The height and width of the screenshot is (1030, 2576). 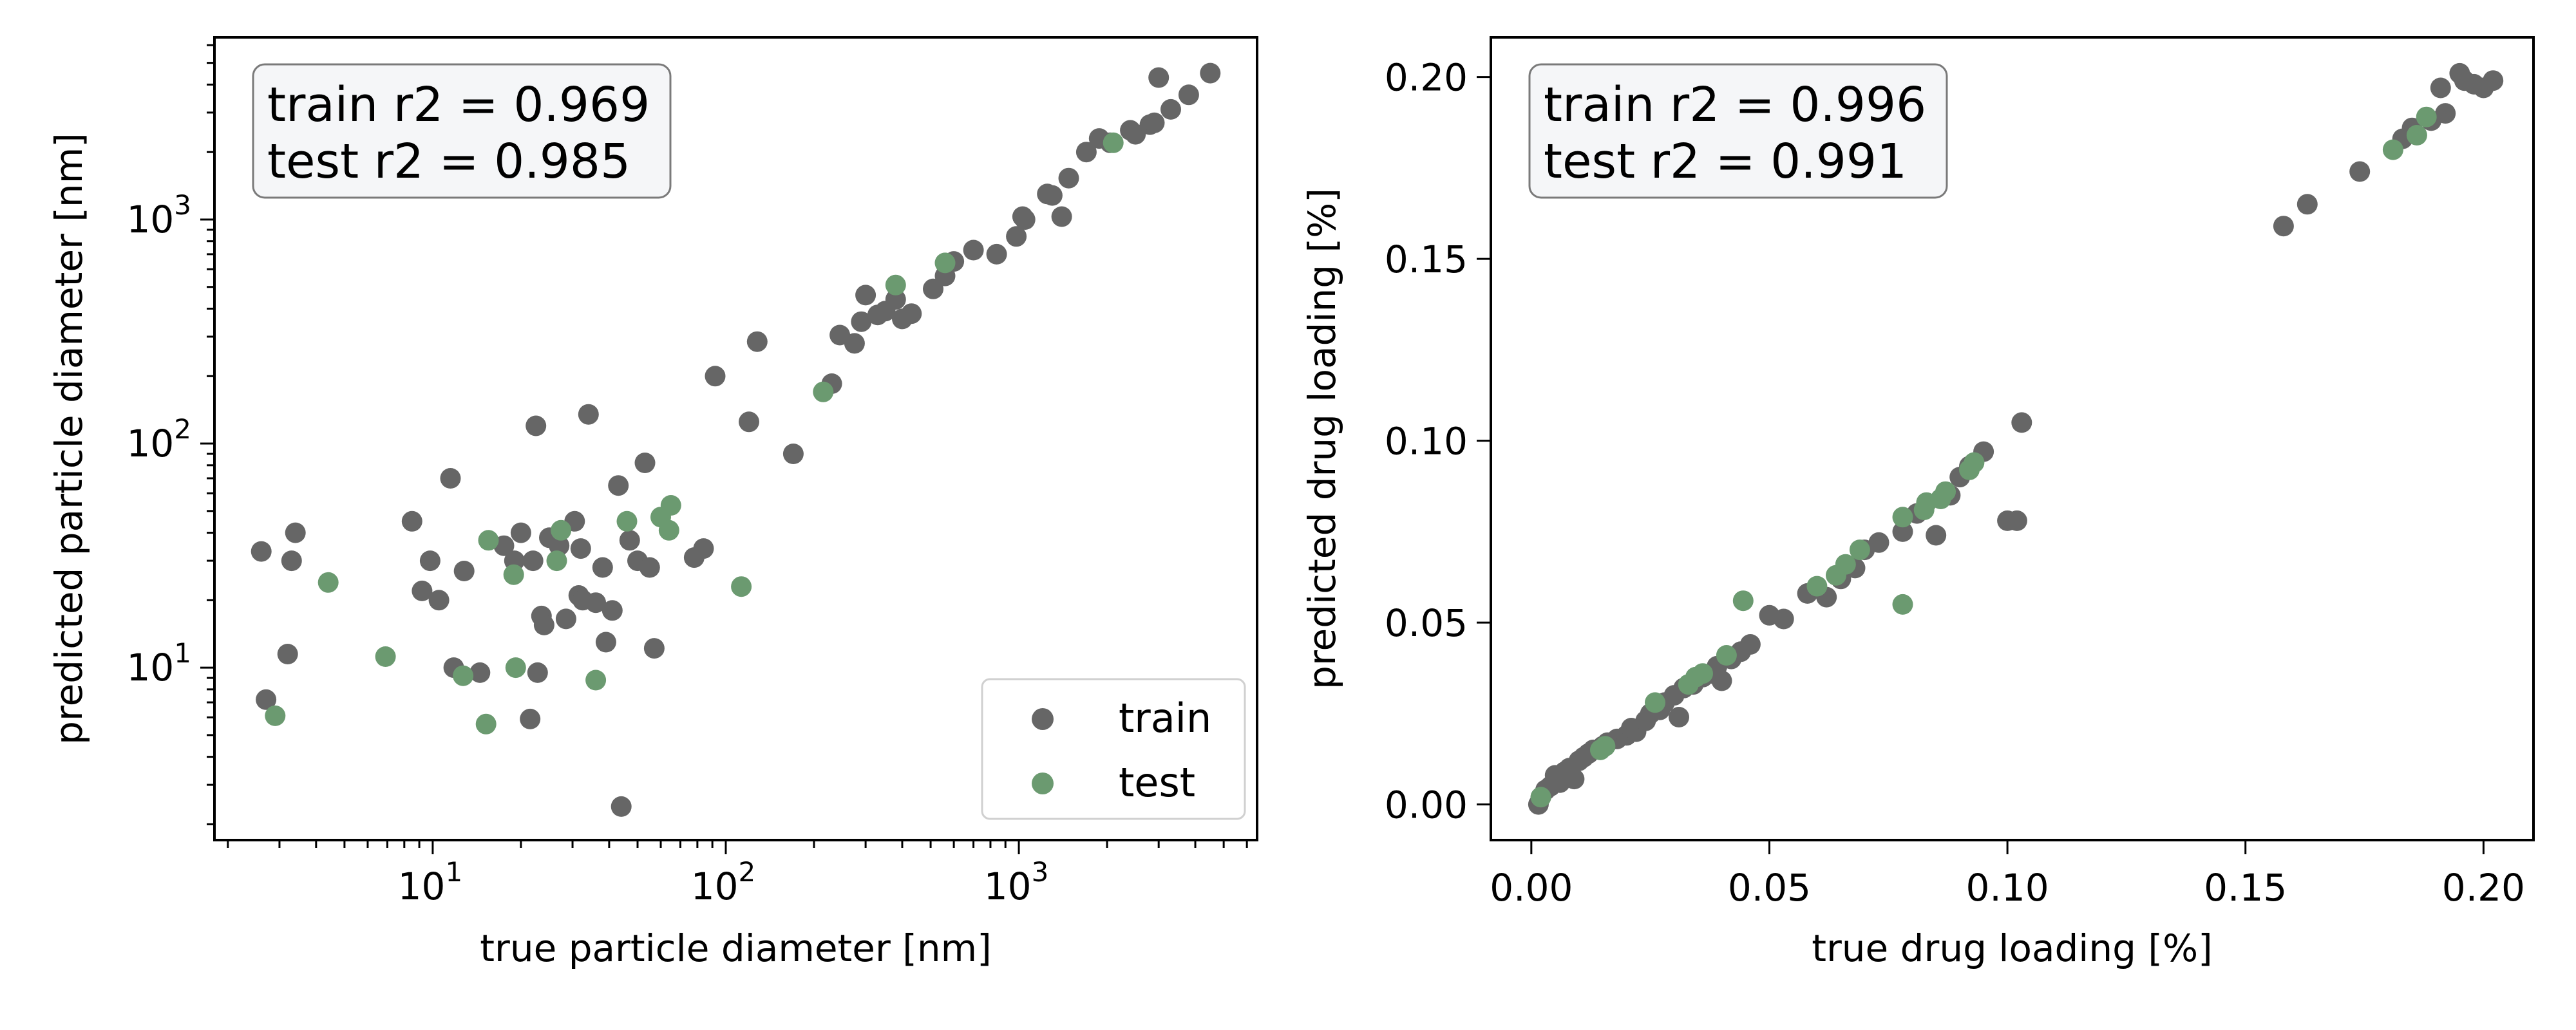 What do you see at coordinates (1043, 783) in the screenshot?
I see `test-legend-marker` at bounding box center [1043, 783].